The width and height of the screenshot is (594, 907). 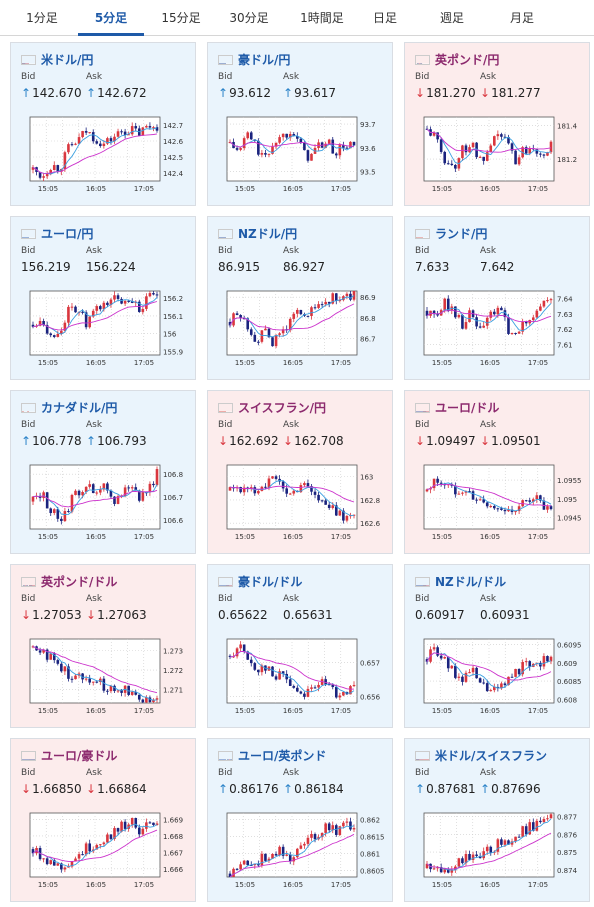 What do you see at coordinates (79, 756) in the screenshot?
I see `pair-title: ユーロ/豪ドル` at bounding box center [79, 756].